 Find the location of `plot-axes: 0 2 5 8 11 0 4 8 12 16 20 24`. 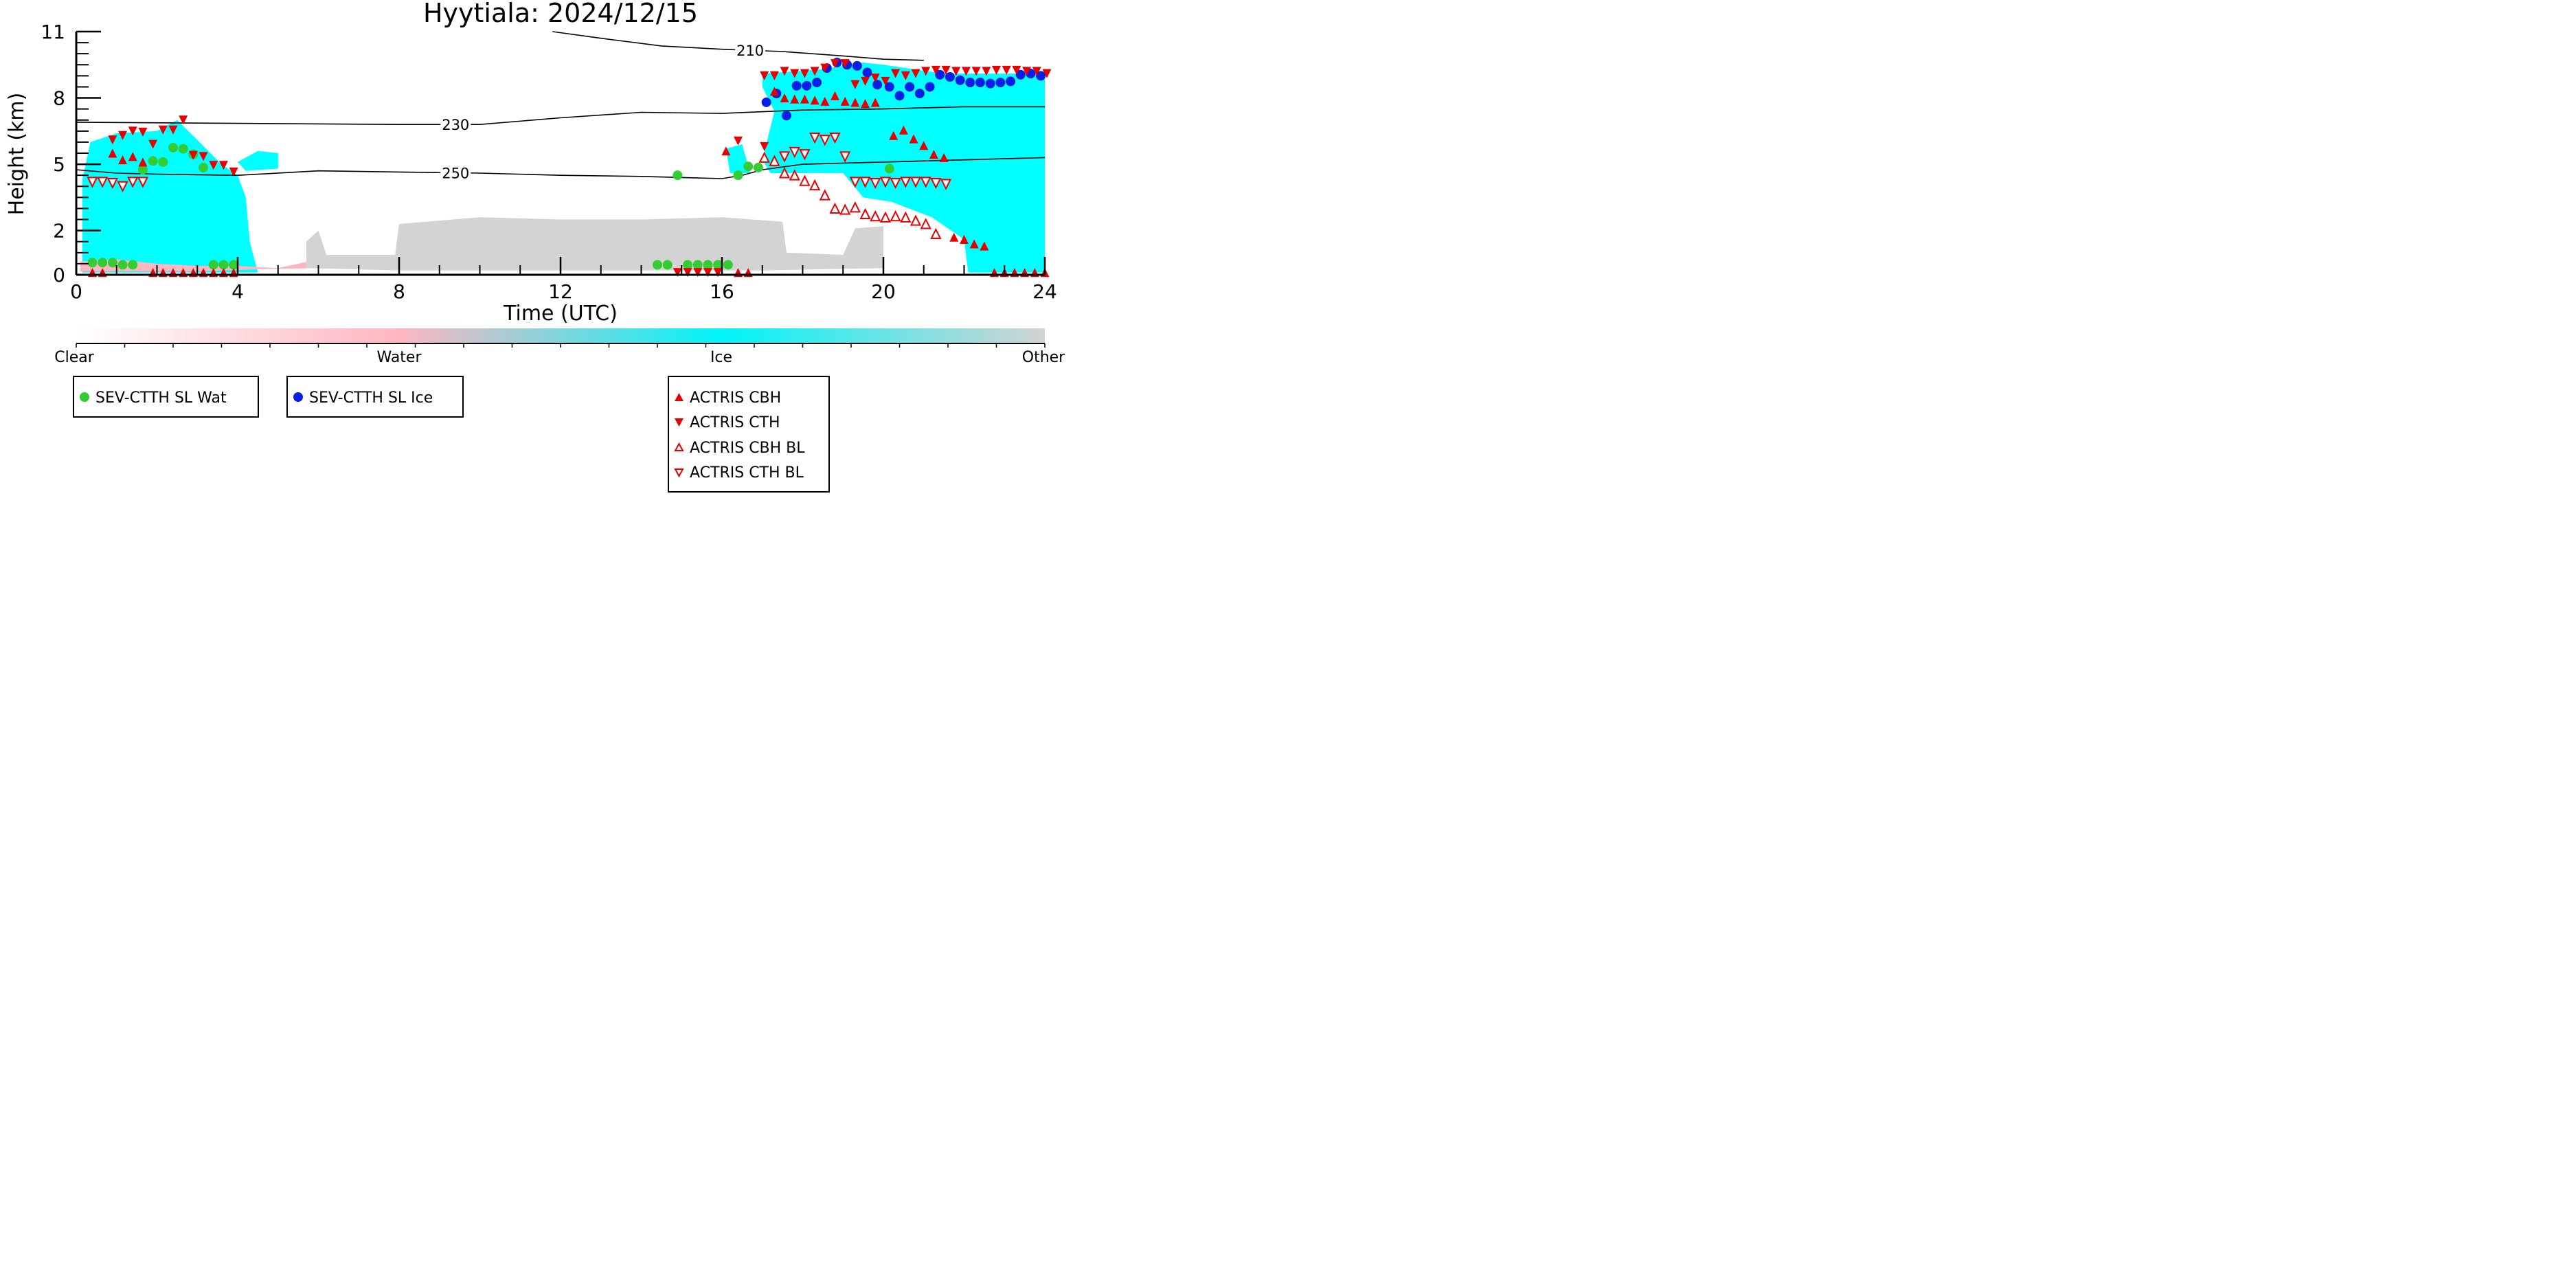

plot-axes: 0 2 5 8 11 0 4 8 12 16 20 24 is located at coordinates (549, 162).